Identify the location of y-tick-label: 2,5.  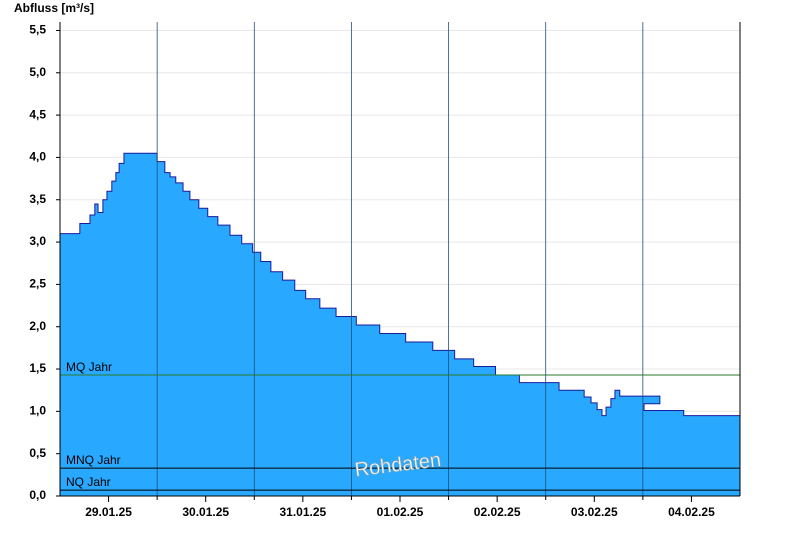
(37, 284).